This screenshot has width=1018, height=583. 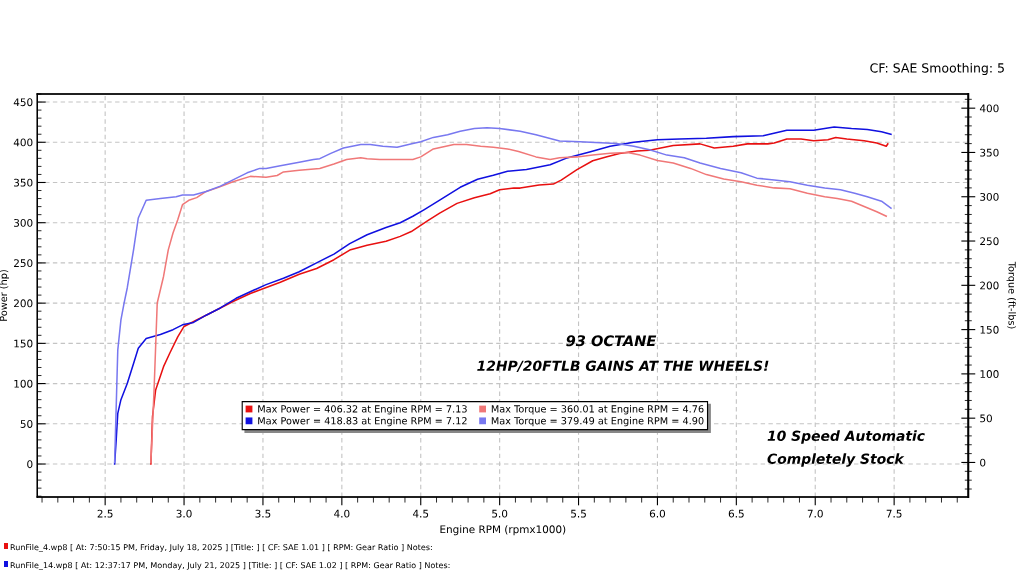 What do you see at coordinates (362, 410) in the screenshot?
I see `legend-label: Max Power = 406.32 at Engine RPM = 7.13` at bounding box center [362, 410].